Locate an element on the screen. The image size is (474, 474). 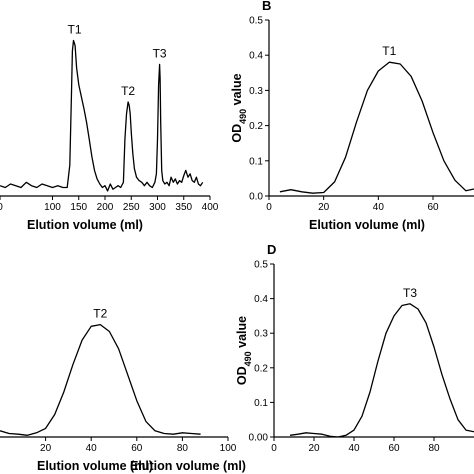
x-tick-label: 300 is located at coordinates (157, 207).